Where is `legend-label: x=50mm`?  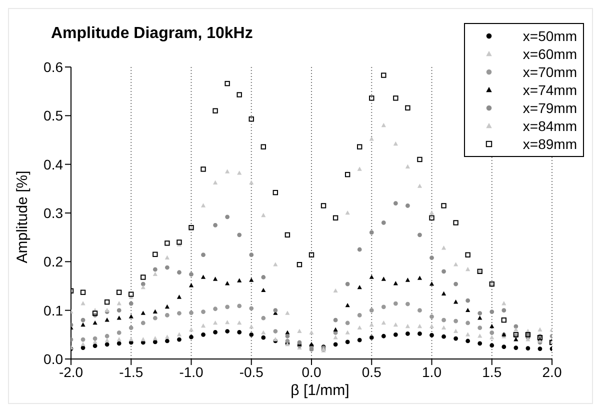
legend-label: x=50mm is located at coordinates (549, 36).